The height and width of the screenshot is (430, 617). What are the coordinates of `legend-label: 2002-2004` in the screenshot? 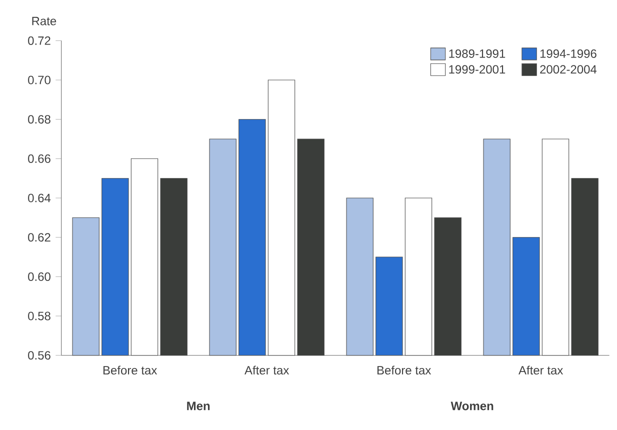 It's located at (568, 69).